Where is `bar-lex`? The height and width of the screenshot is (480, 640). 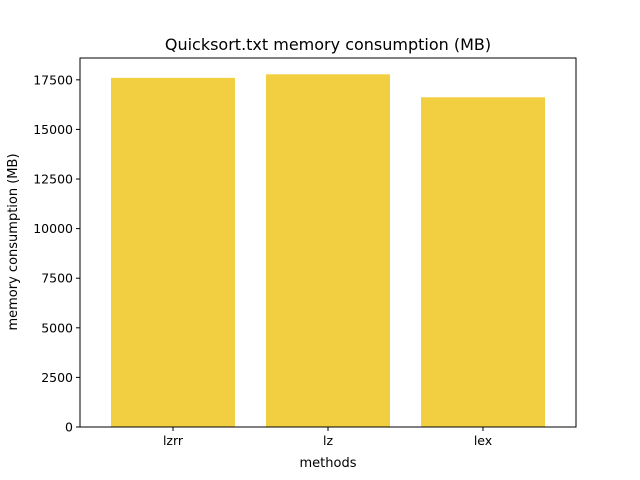
bar-lex is located at coordinates (483, 262).